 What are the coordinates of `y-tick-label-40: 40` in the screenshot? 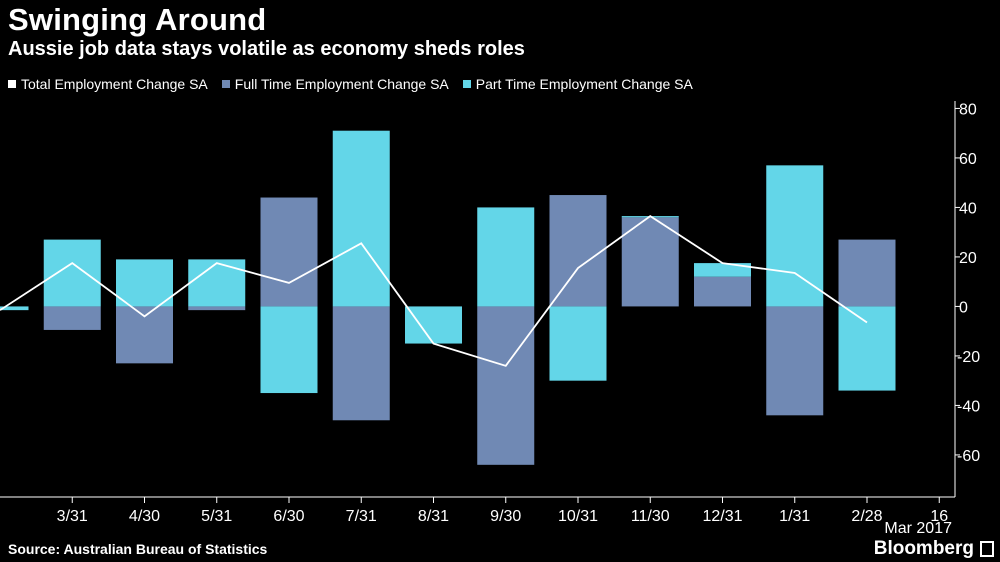 It's located at (968, 208).